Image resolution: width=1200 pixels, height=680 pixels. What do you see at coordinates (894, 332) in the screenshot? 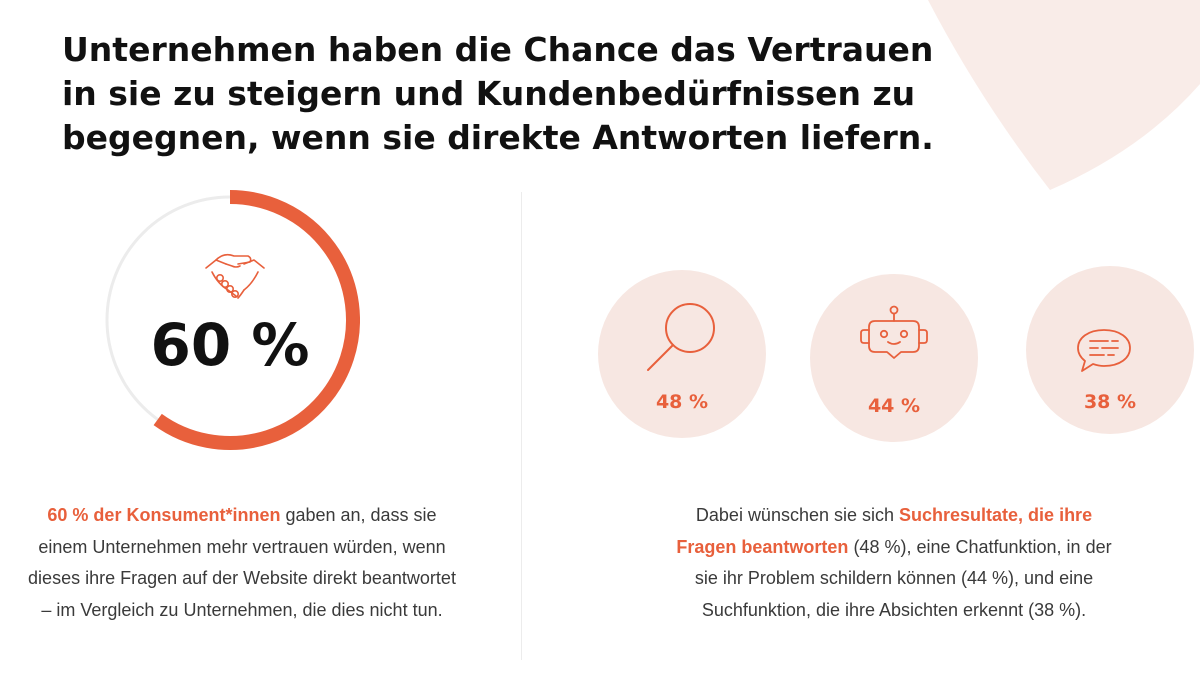
I see `chatbot-icon` at bounding box center [894, 332].